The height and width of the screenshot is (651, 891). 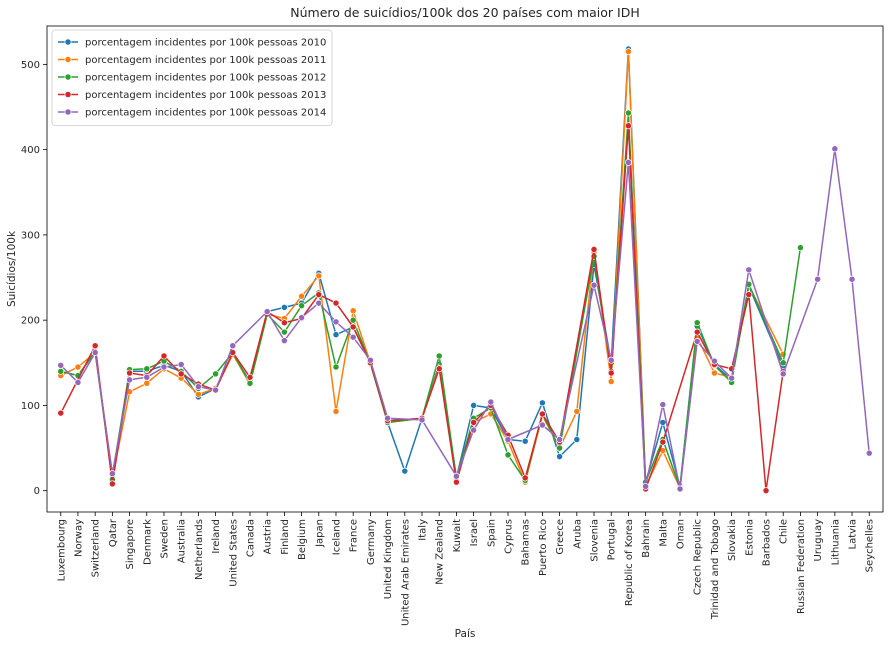 What do you see at coordinates (216, 536) in the screenshot?
I see `x-tick-label: Ireland` at bounding box center [216, 536].